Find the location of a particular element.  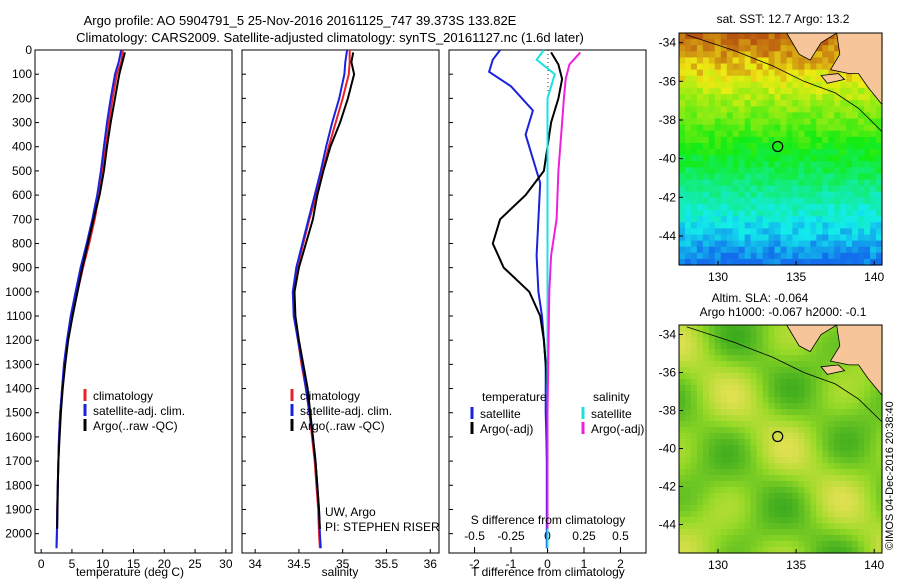

top-tick-label: -0.25 is located at coordinates (511, 536).